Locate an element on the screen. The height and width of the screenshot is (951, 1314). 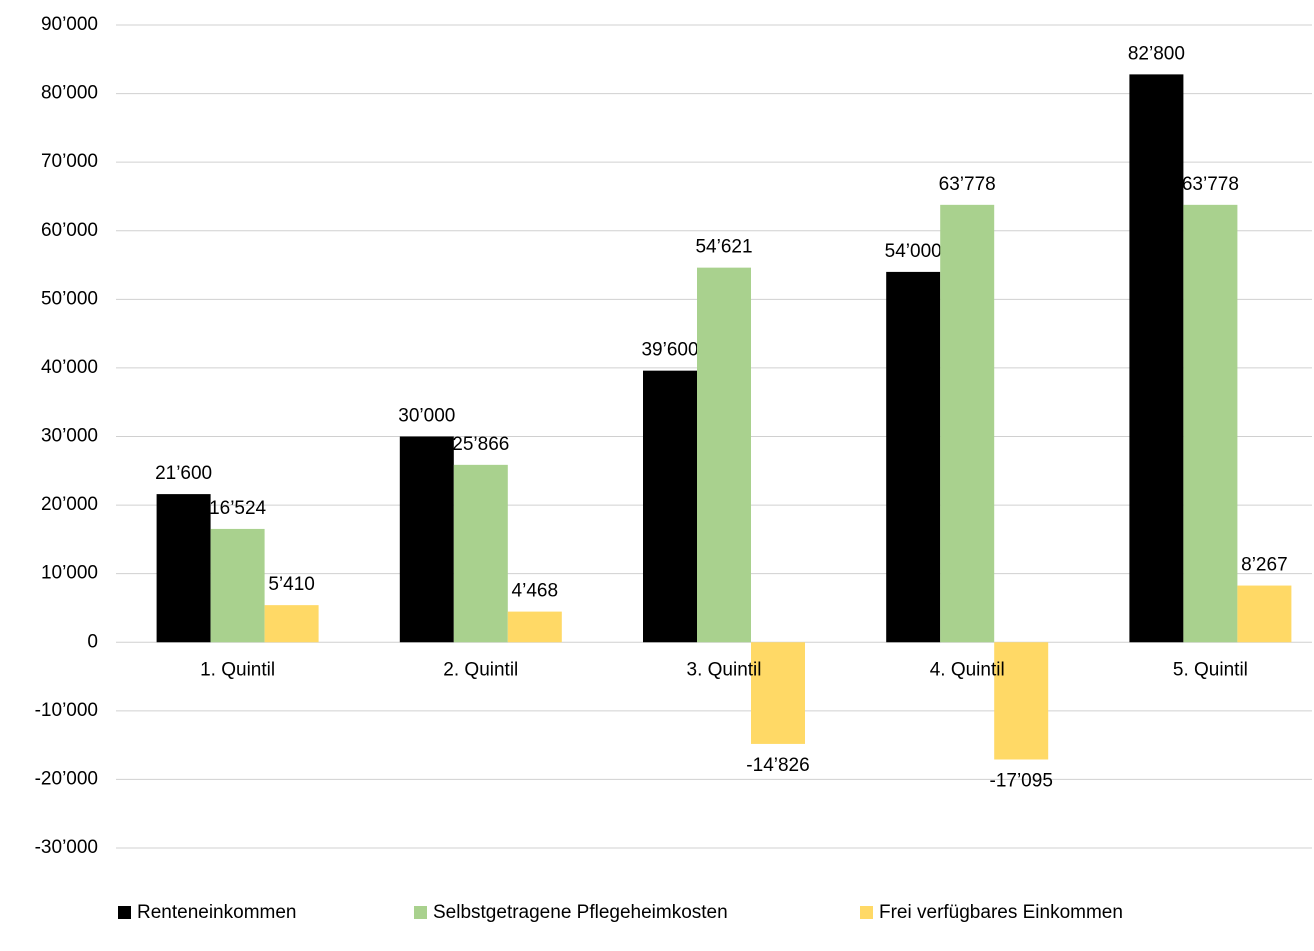
y-tick-label: -10’000 is located at coordinates (66, 710).